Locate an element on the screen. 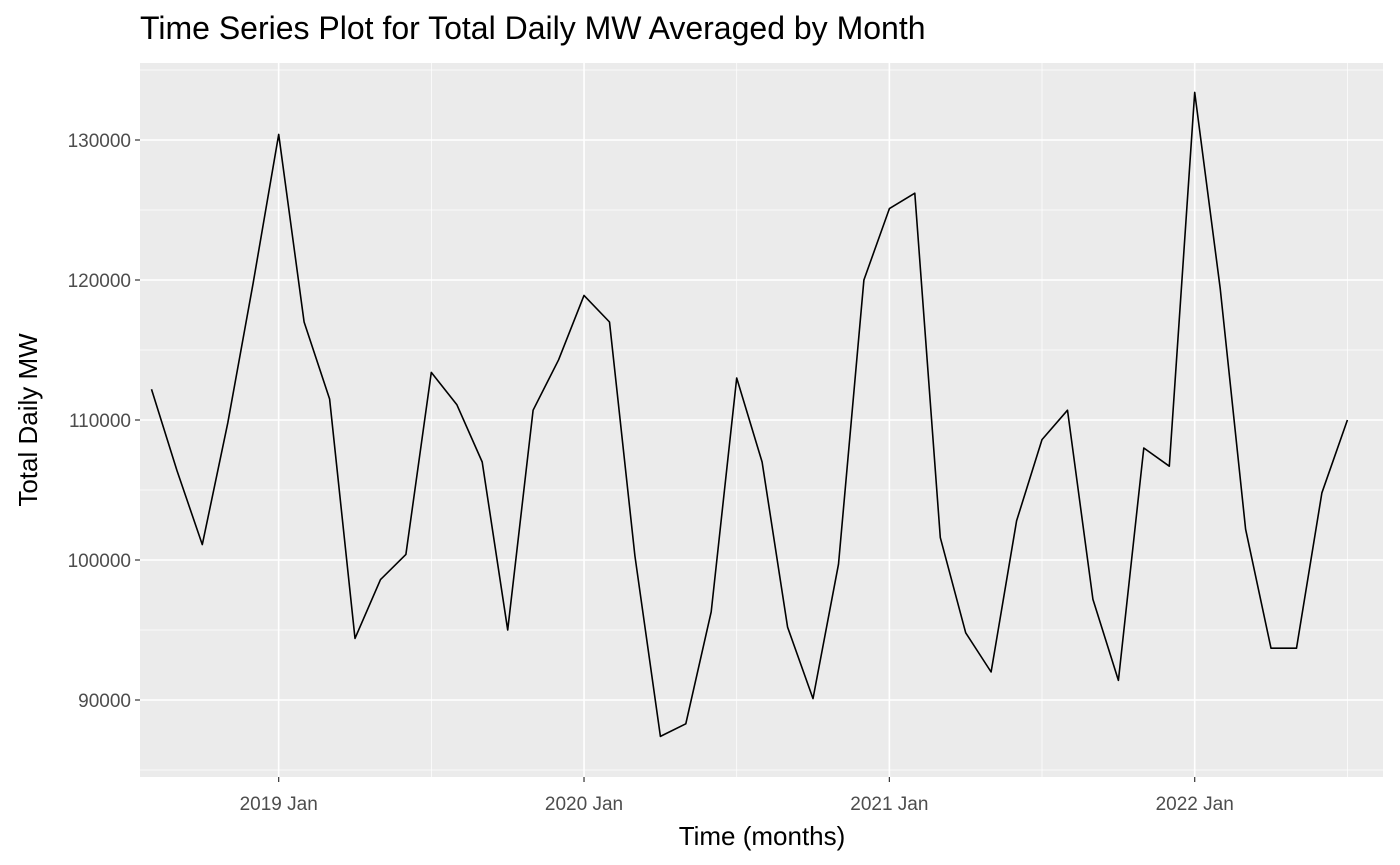 This screenshot has width=1400, height=865. x-tick-label: 2021 Jan is located at coordinates (889, 804).